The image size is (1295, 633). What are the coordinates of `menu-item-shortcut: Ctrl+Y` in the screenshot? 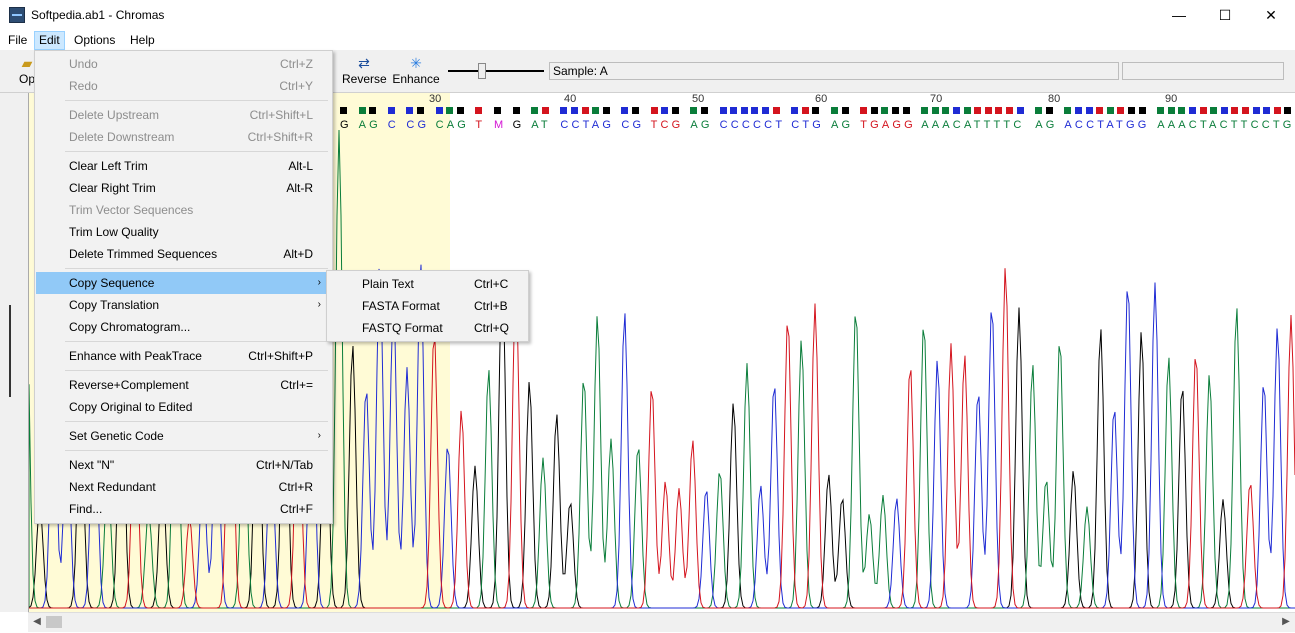 It's located at (296, 86).